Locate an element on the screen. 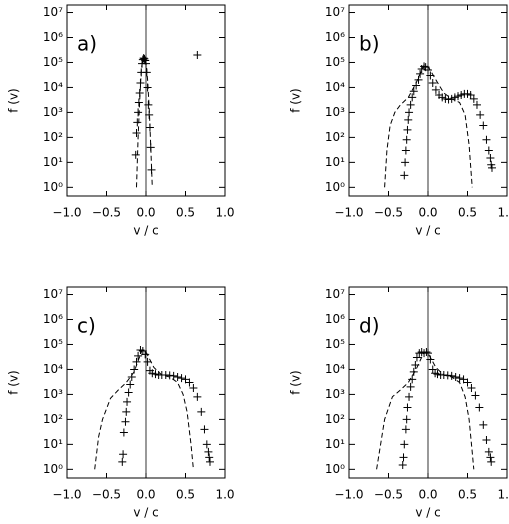 This screenshot has width=509, height=524. y-tick-label: 10⁰ is located at coordinates (335, 469).